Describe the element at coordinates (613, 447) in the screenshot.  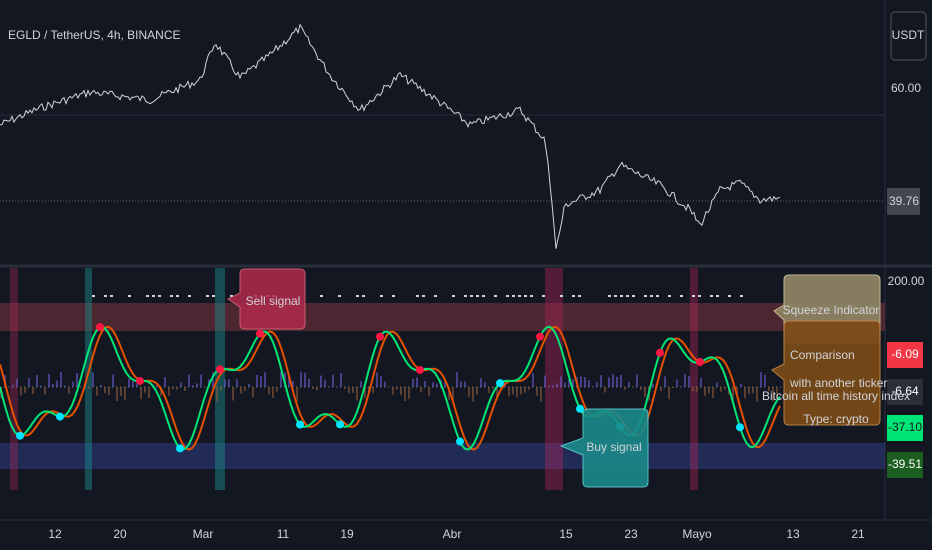
I see `buy-callout-text: Buy signal` at that location.